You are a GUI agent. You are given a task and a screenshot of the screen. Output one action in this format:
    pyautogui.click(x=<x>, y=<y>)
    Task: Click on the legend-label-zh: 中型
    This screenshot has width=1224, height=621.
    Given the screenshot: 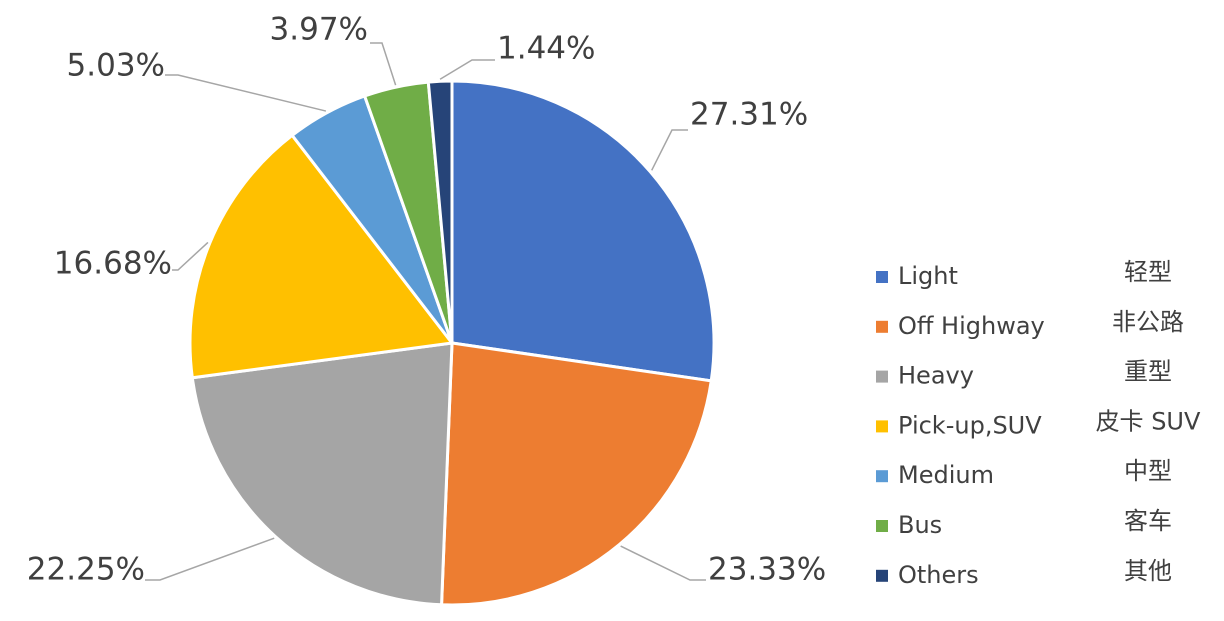 What is the action you would take?
    pyautogui.click(x=1148, y=471)
    